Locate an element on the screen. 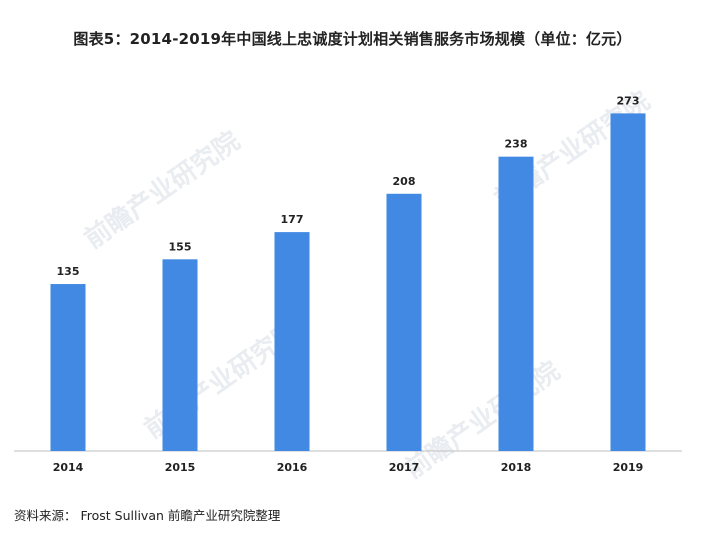 The width and height of the screenshot is (705, 534). data-label-2017: 208 is located at coordinates (404, 181).